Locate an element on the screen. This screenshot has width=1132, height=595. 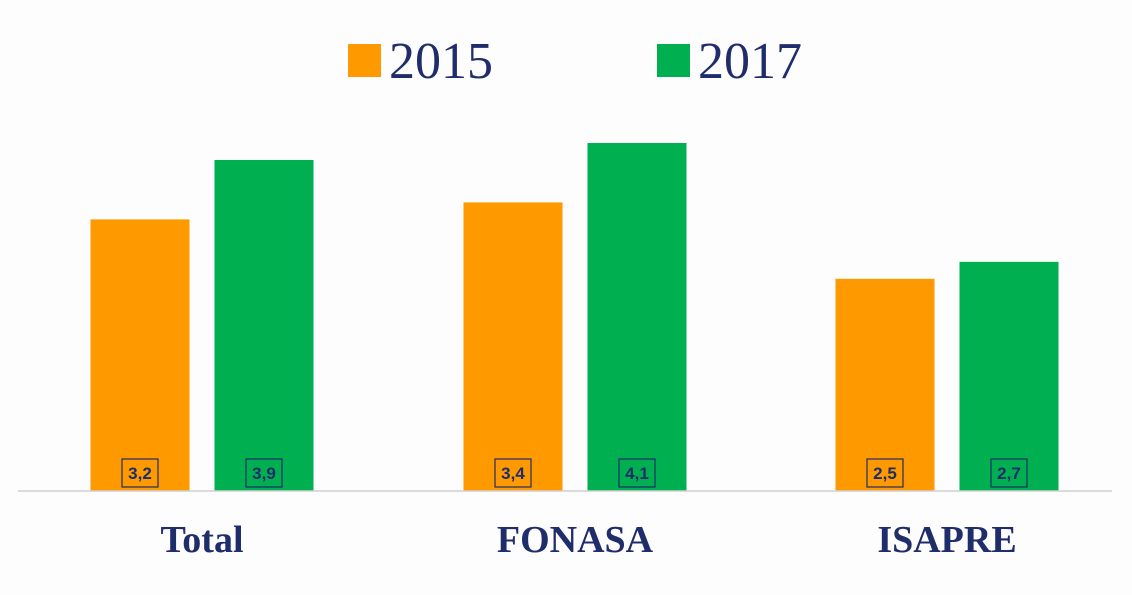
category-label-fonasa: FONASA is located at coordinates (575, 540).